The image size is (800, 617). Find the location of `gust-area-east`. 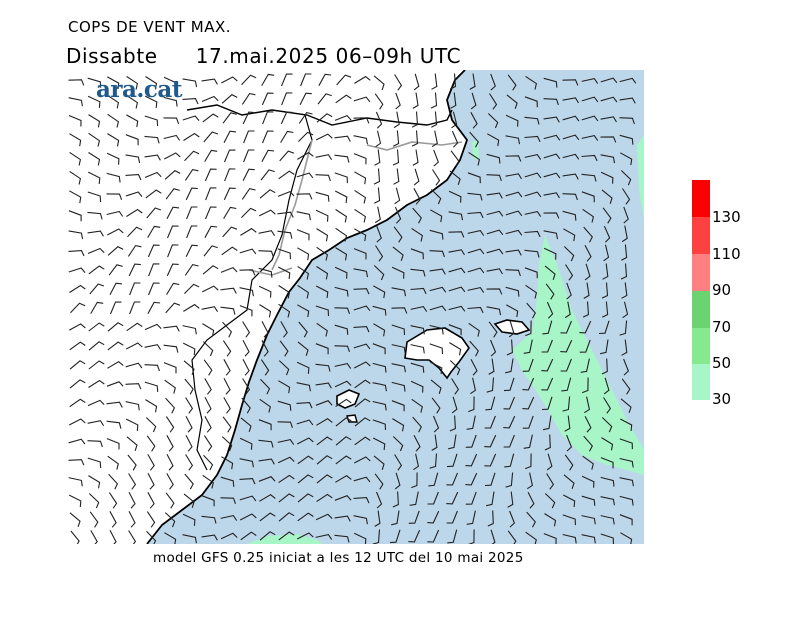

gust-area-east is located at coordinates (578, 355).